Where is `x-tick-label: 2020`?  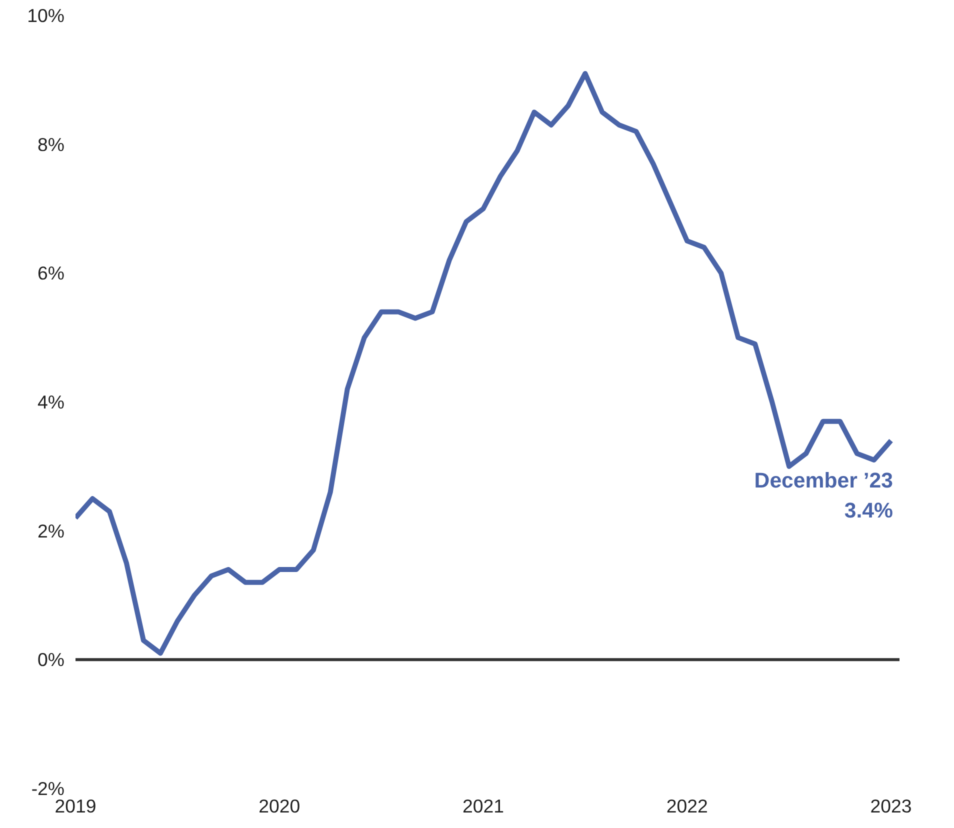 x-tick-label: 2020 is located at coordinates (279, 806).